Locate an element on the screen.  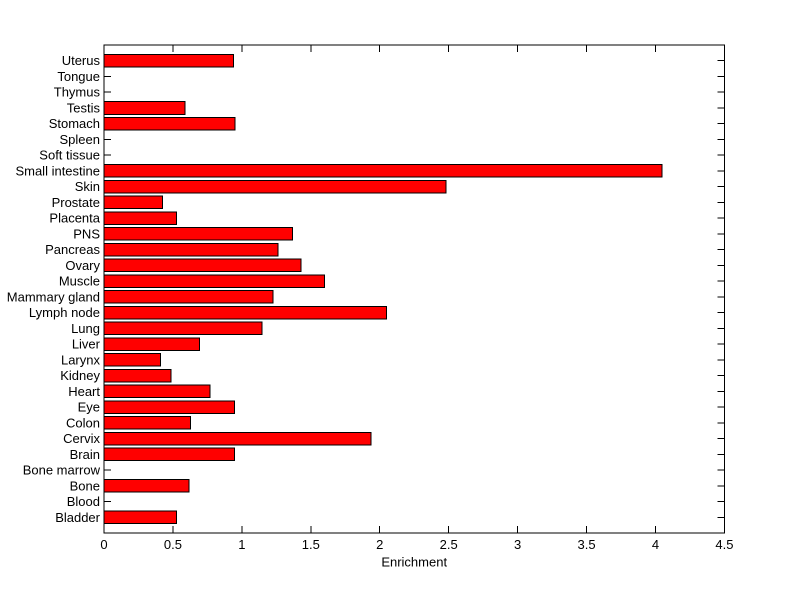
svg-text: Lymph node is located at coordinates (64, 312).